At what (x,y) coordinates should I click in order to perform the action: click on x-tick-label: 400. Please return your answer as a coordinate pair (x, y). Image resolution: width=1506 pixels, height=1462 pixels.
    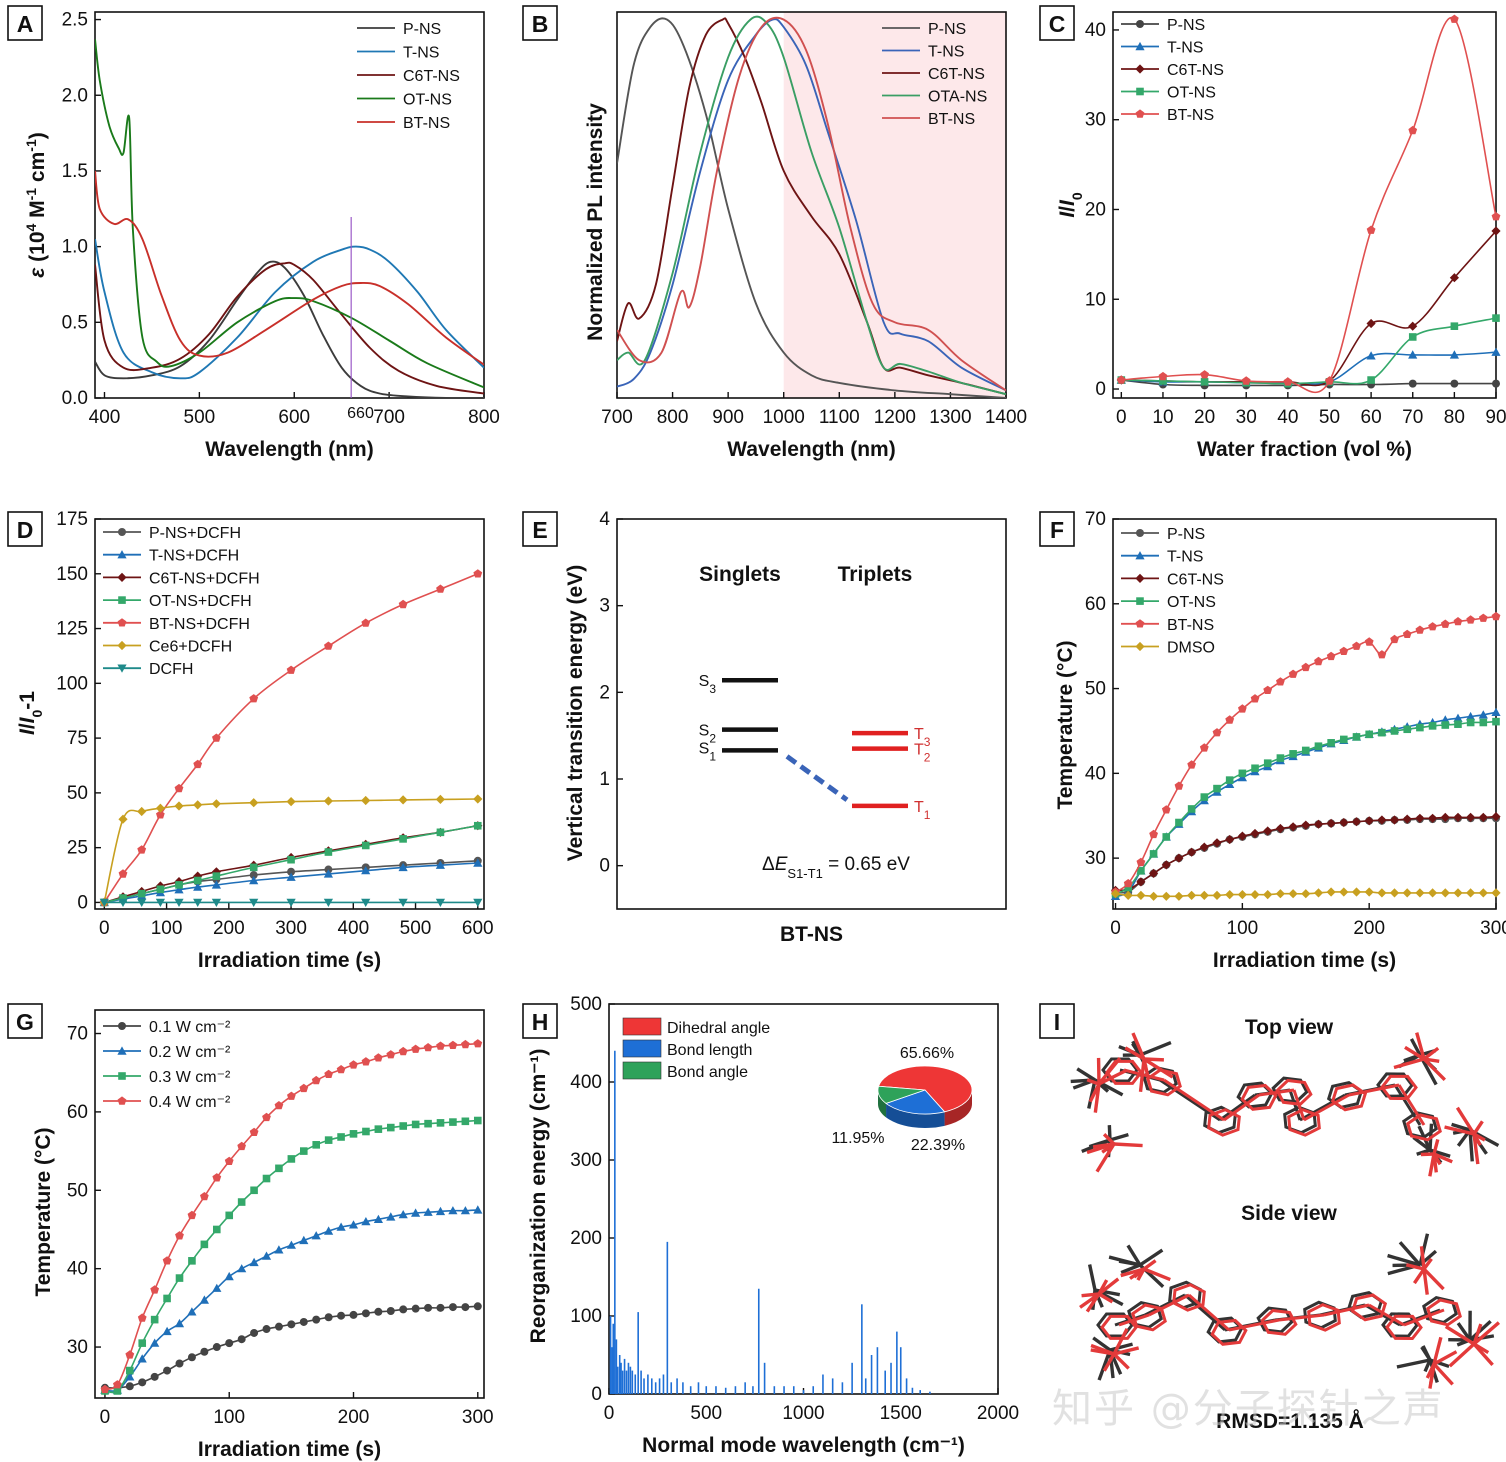
    Looking at the image, I should click on (105, 417).